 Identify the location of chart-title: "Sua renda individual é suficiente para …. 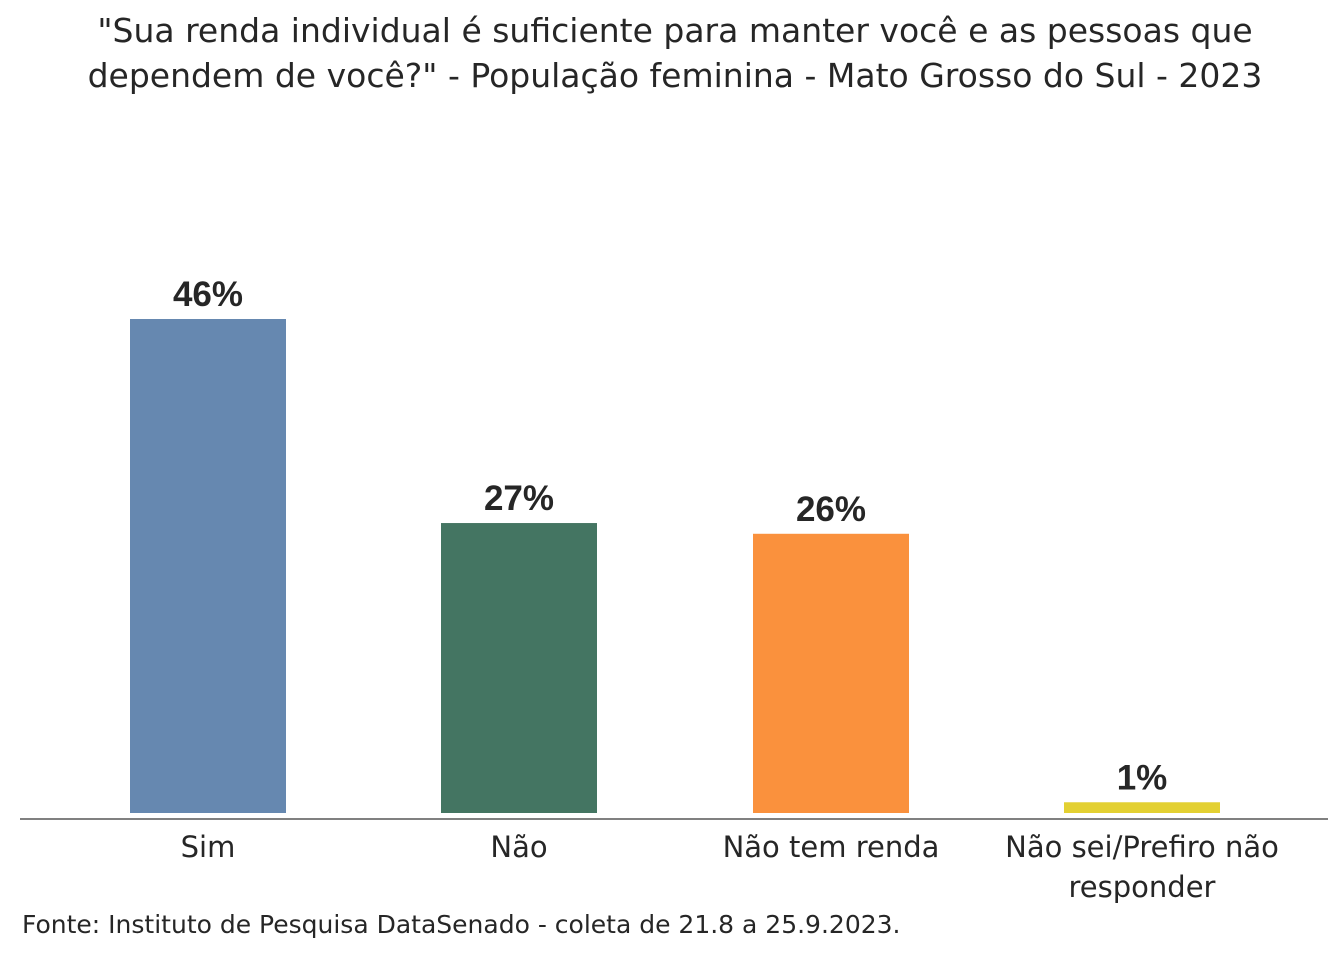
(675, 53).